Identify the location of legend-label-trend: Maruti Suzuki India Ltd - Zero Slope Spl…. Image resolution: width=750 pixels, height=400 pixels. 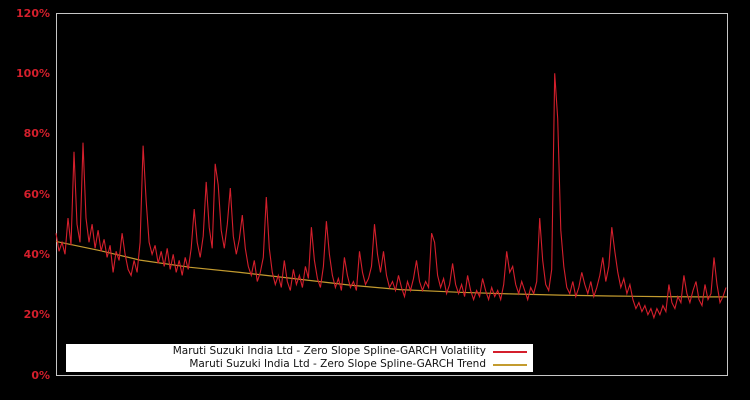
(337, 364).